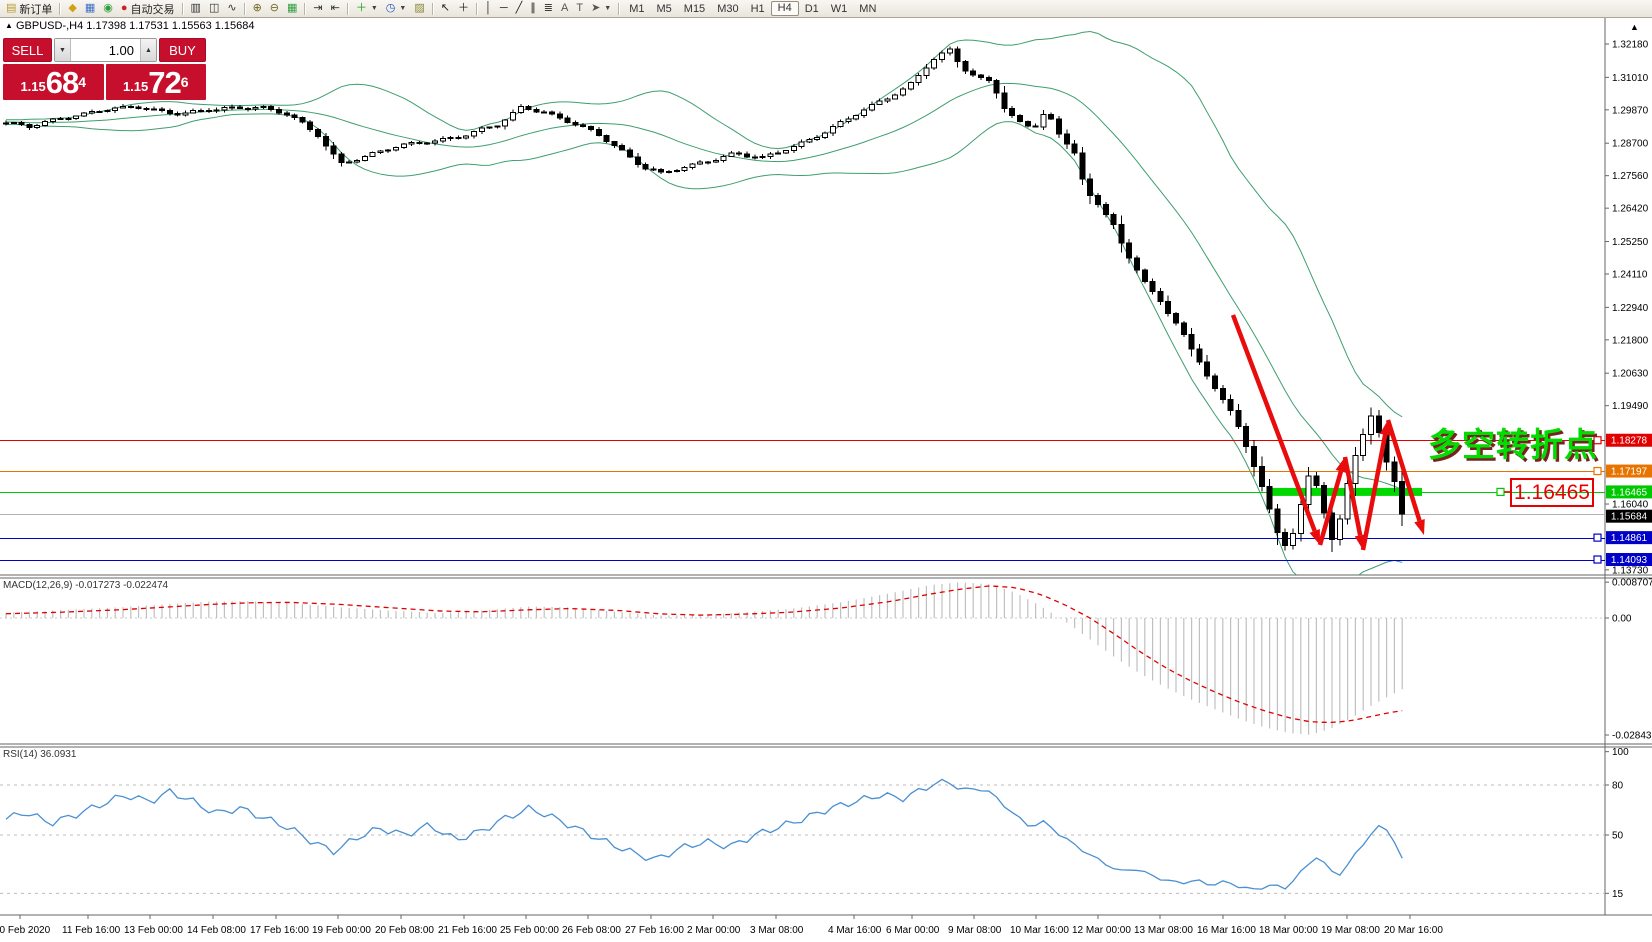 The width and height of the screenshot is (1652, 942). I want to click on sell-price: 1.15 68 4, so click(53, 82).